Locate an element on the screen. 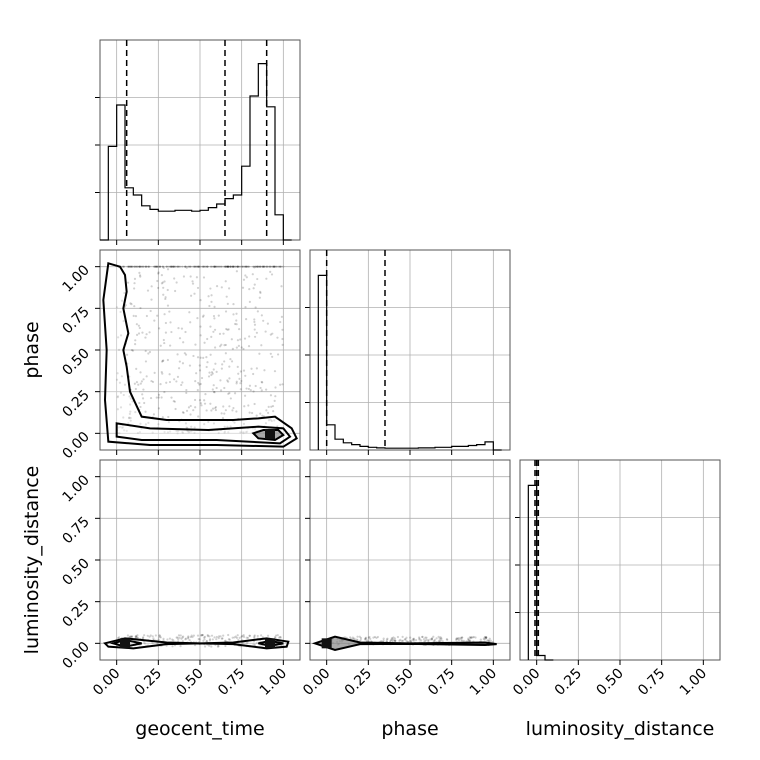 Image resolution: width=760 pixels, height=760 pixels. pair-geocent-time-phase-ytick-label-2: 0.50 is located at coordinates (75, 362).